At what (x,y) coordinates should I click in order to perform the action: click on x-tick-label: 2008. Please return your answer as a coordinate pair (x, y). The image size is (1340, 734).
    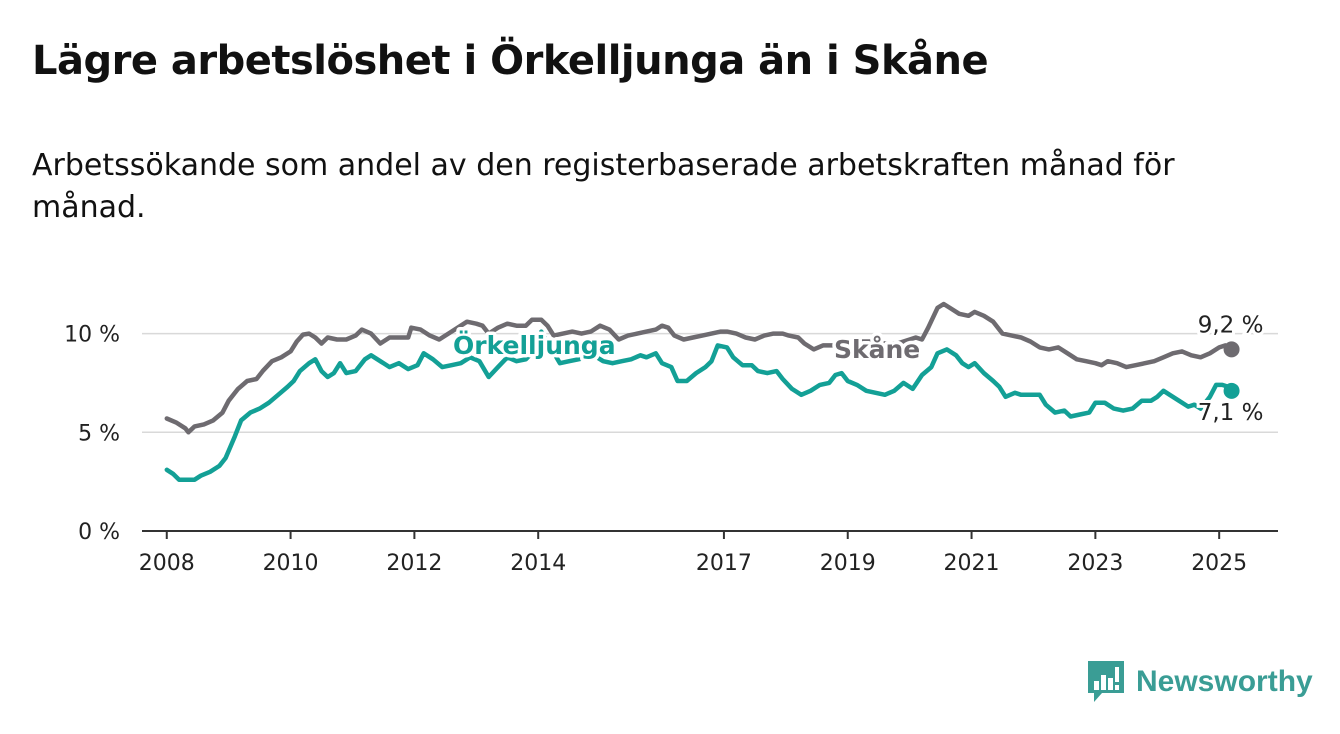
    Looking at the image, I should click on (167, 563).